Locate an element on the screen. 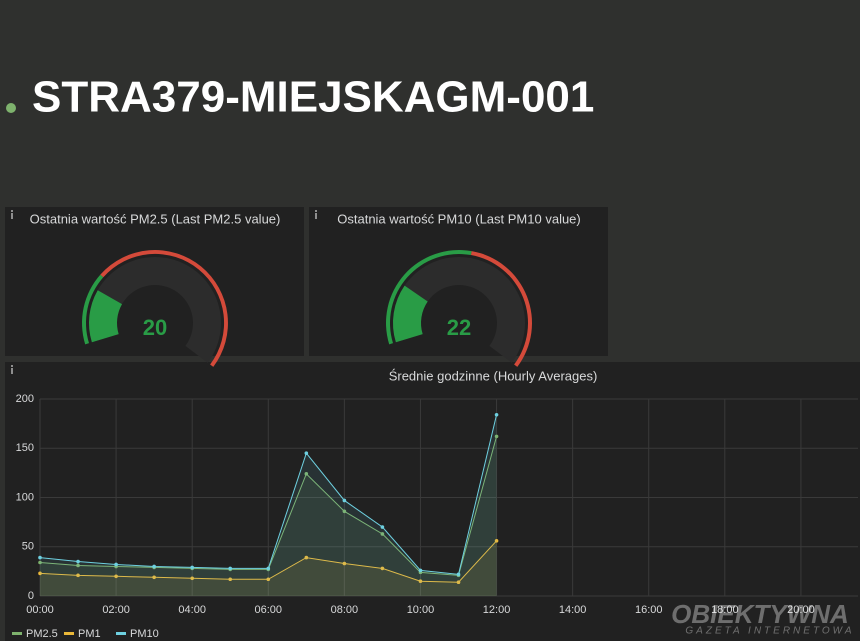 This screenshot has height=641, width=860. x-tick-label: 10:00 is located at coordinates (421, 610).